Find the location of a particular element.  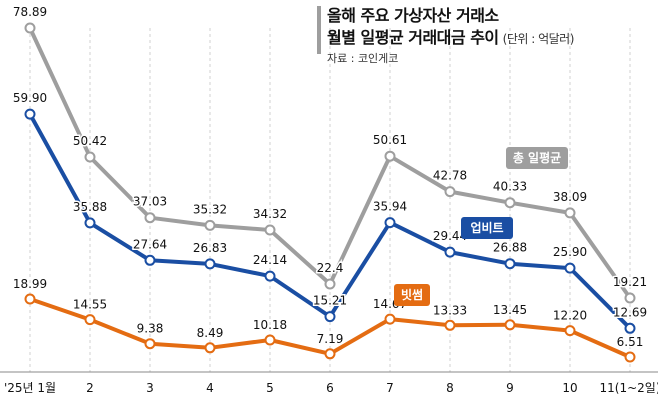

data-label-s1-10: 38.09 is located at coordinates (570, 197).